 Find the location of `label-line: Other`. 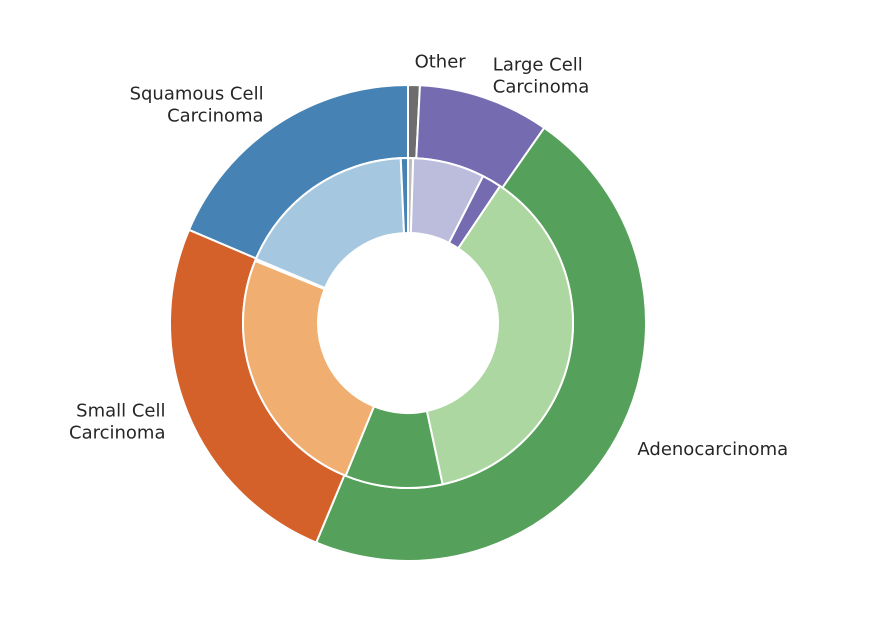

label-line: Other is located at coordinates (441, 61).